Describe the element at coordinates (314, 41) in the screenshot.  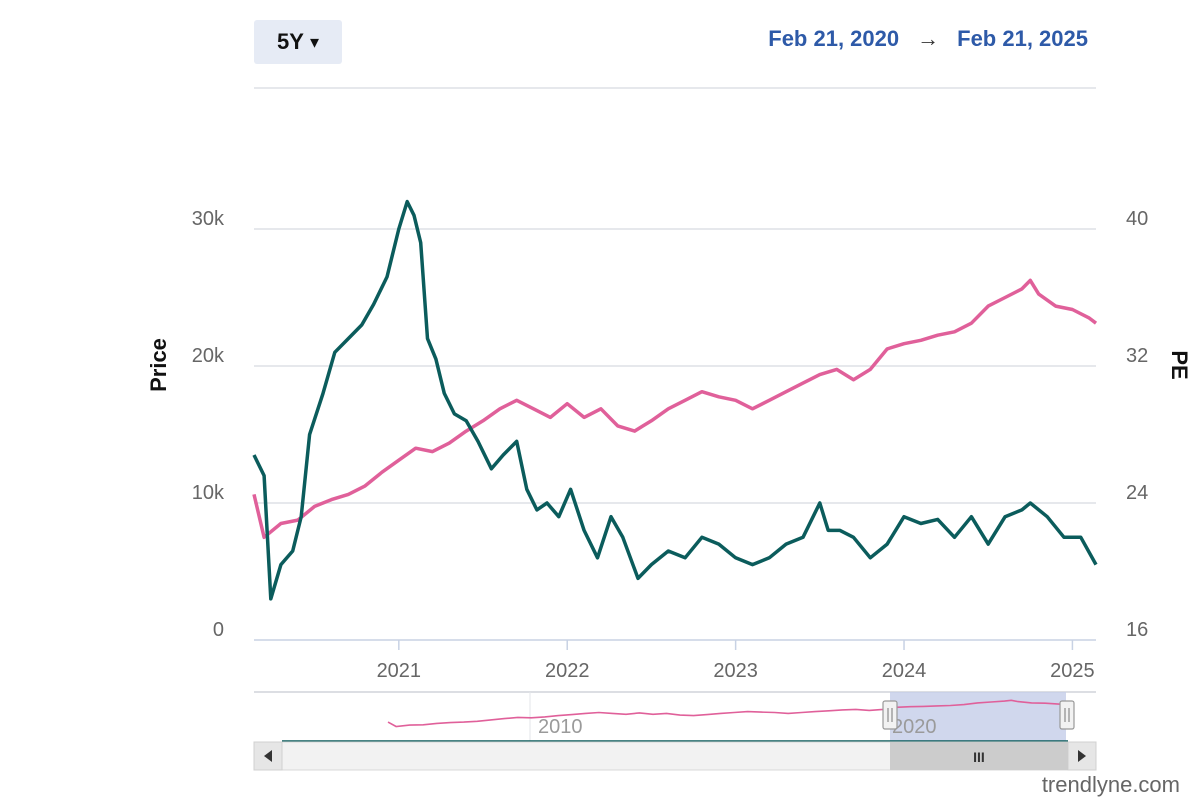
I see `chevron-down-icon: ▾` at that location.